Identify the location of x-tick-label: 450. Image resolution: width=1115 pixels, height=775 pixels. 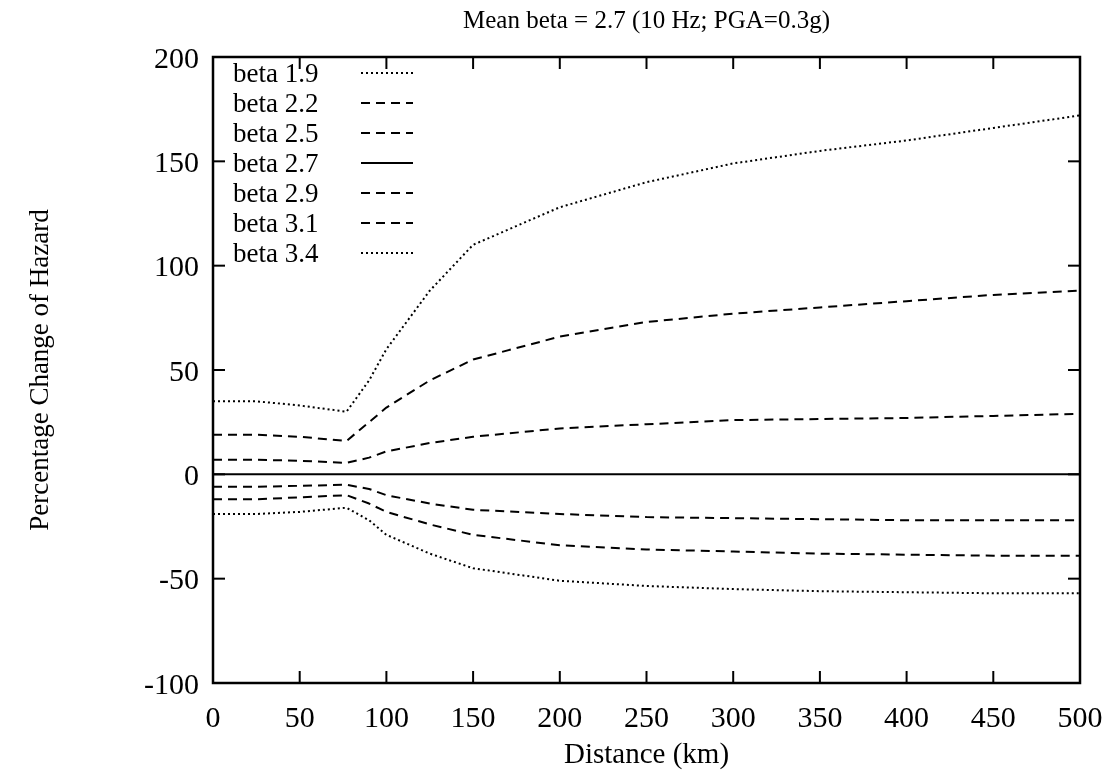
(993, 716).